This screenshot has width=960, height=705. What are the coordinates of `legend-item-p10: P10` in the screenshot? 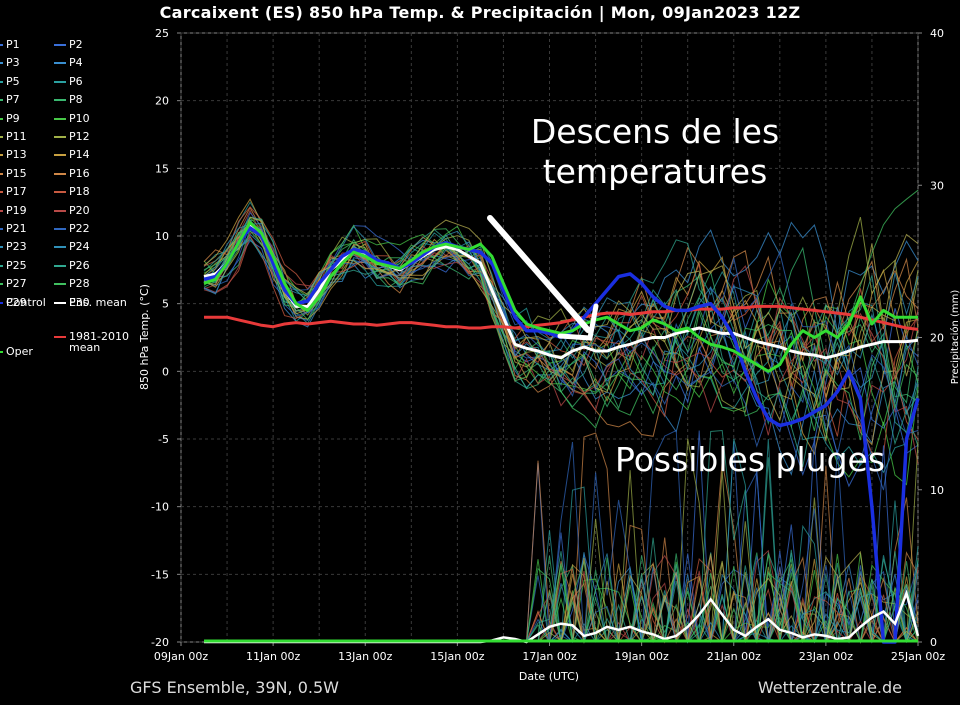 It's located at (72, 118).